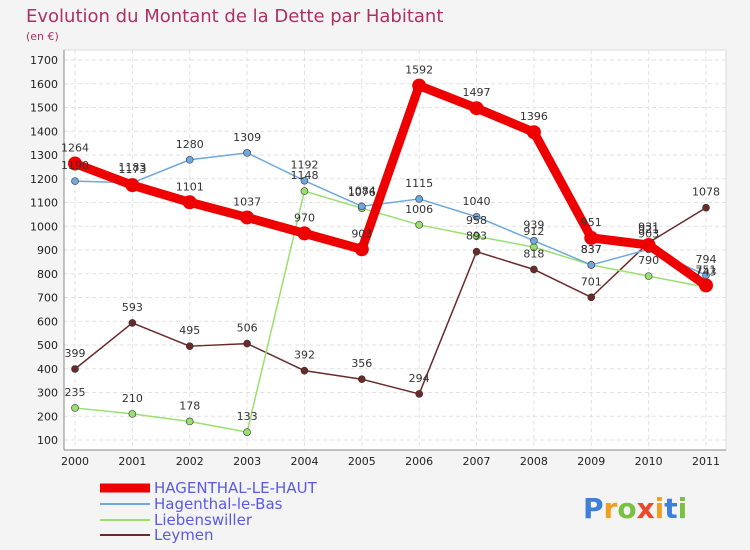 The image size is (750, 550). I want to click on data-label: 1592, so click(419, 70).